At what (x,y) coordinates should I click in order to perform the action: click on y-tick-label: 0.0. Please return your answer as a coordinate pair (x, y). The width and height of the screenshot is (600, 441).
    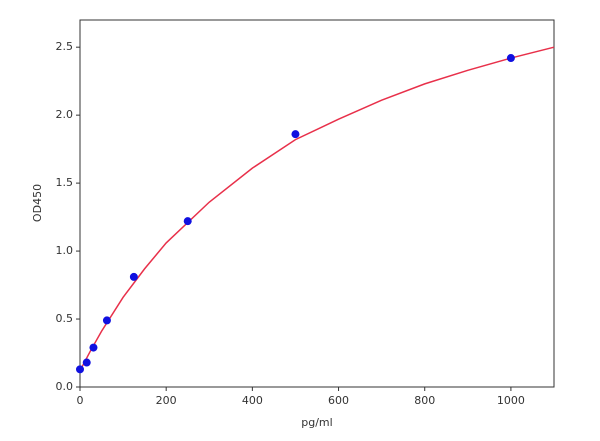
    Looking at the image, I should click on (65, 386).